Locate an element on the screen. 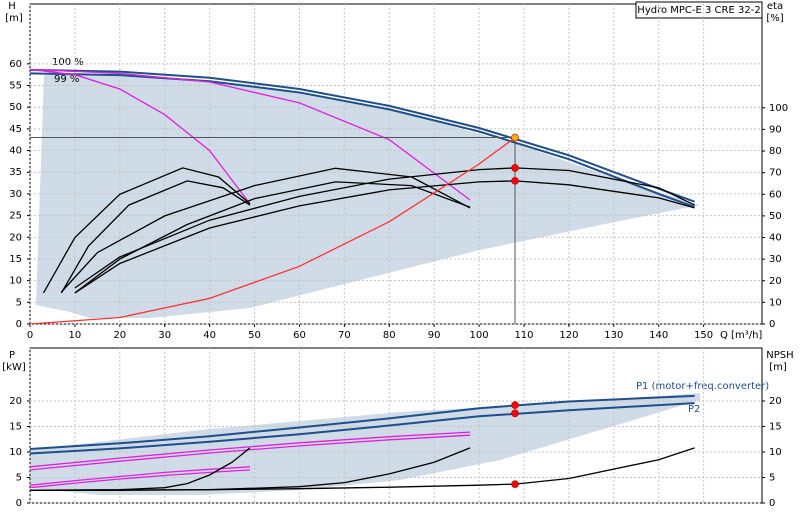 This screenshot has height=520, width=800. title-box is located at coordinates (699, 10).